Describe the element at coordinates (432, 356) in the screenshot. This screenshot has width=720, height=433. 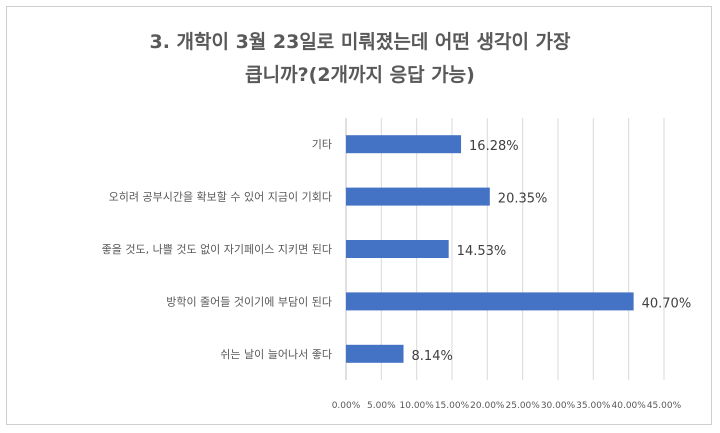
I see `data-label: 8.14%` at that location.